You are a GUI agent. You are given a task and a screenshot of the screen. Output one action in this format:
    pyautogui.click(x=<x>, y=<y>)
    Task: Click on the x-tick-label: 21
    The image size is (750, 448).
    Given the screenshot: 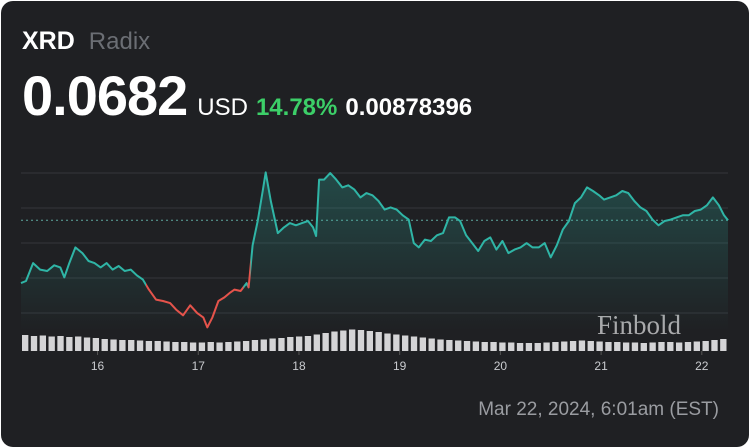 What is the action you would take?
    pyautogui.click(x=601, y=366)
    